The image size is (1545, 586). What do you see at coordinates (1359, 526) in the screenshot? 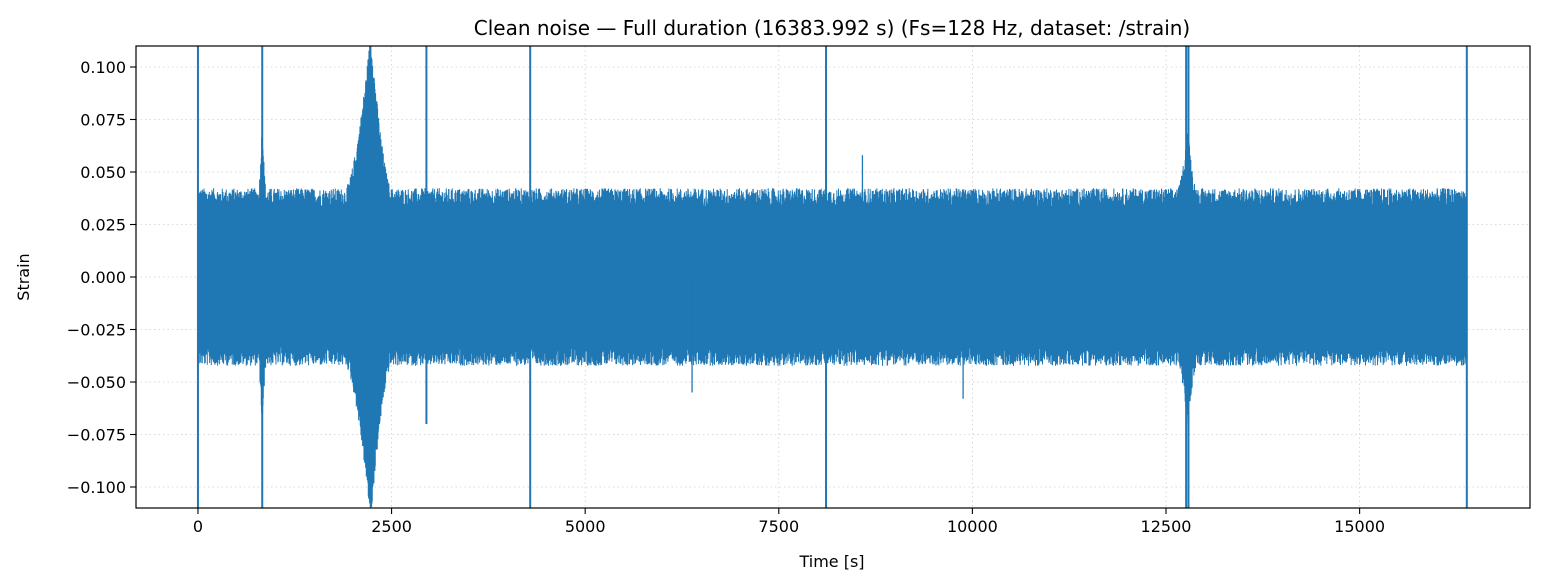
I see `x-tick-label: 15000` at bounding box center [1359, 526].